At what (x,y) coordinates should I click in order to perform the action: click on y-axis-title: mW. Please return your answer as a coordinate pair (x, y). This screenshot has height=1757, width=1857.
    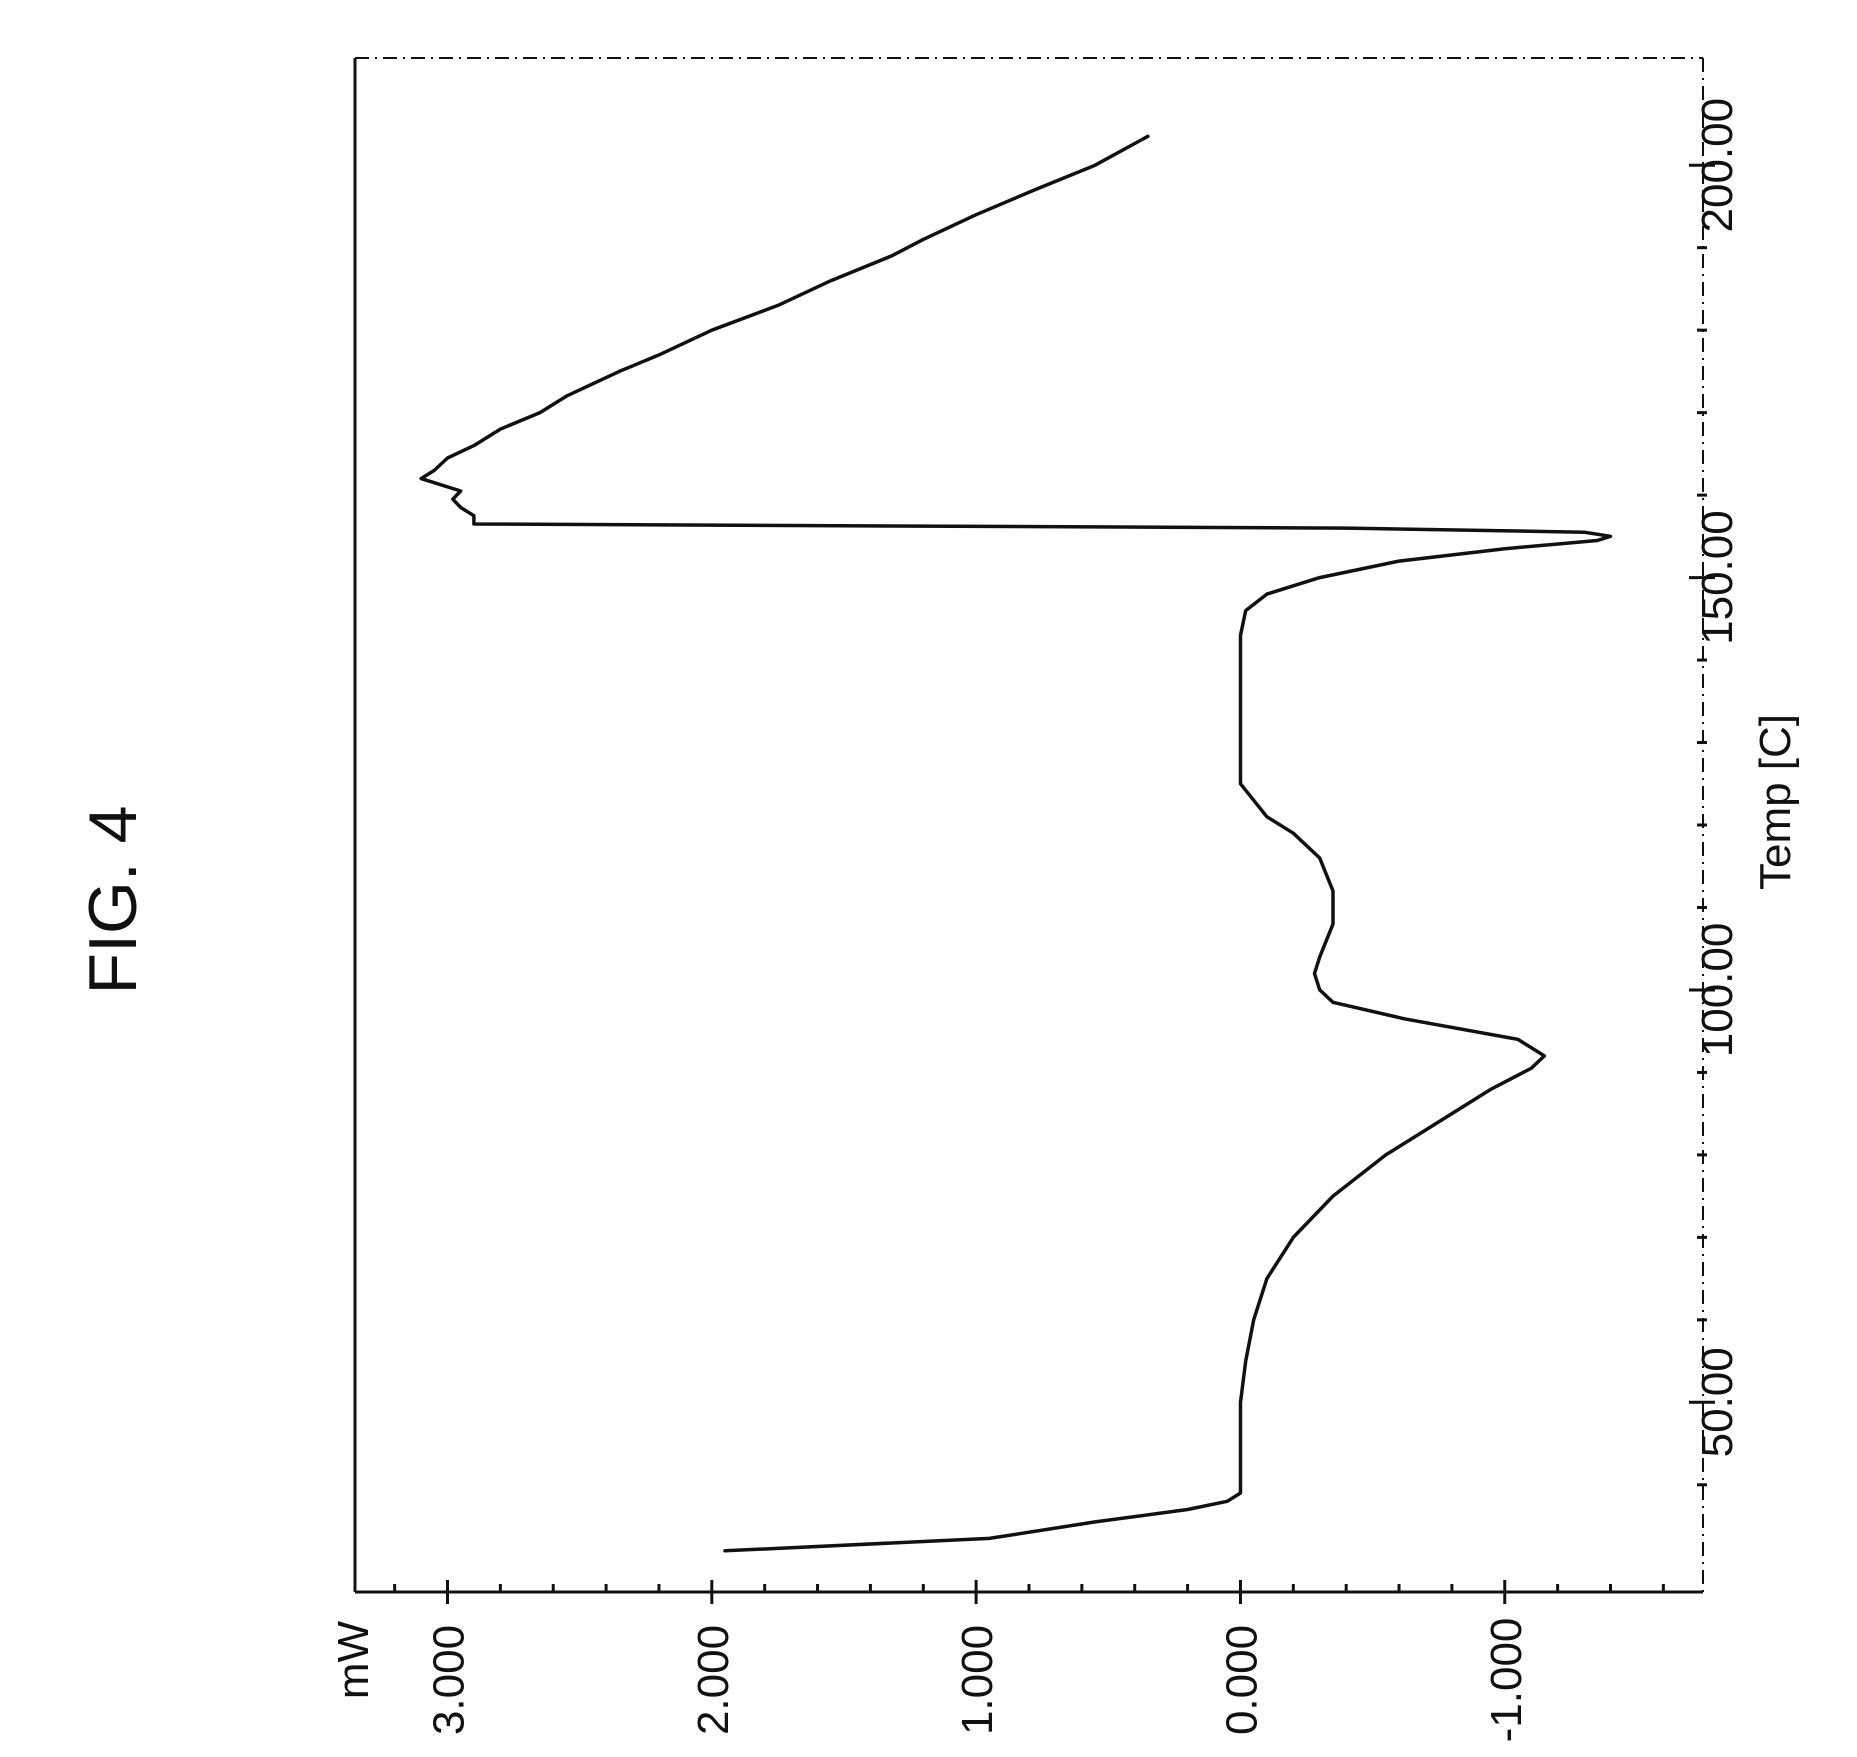
    Looking at the image, I should click on (353, 1659).